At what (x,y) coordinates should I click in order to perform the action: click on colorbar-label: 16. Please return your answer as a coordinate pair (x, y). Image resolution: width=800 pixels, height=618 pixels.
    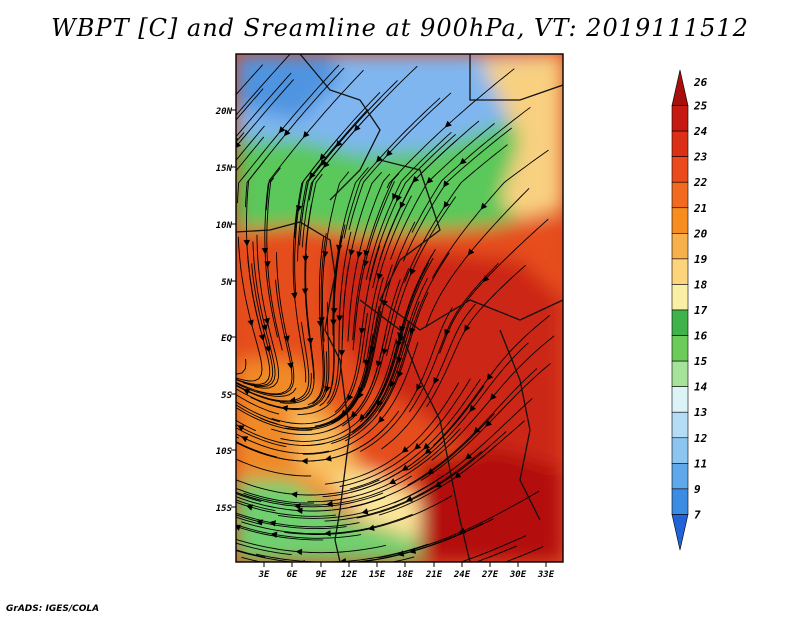
    Looking at the image, I should click on (701, 336).